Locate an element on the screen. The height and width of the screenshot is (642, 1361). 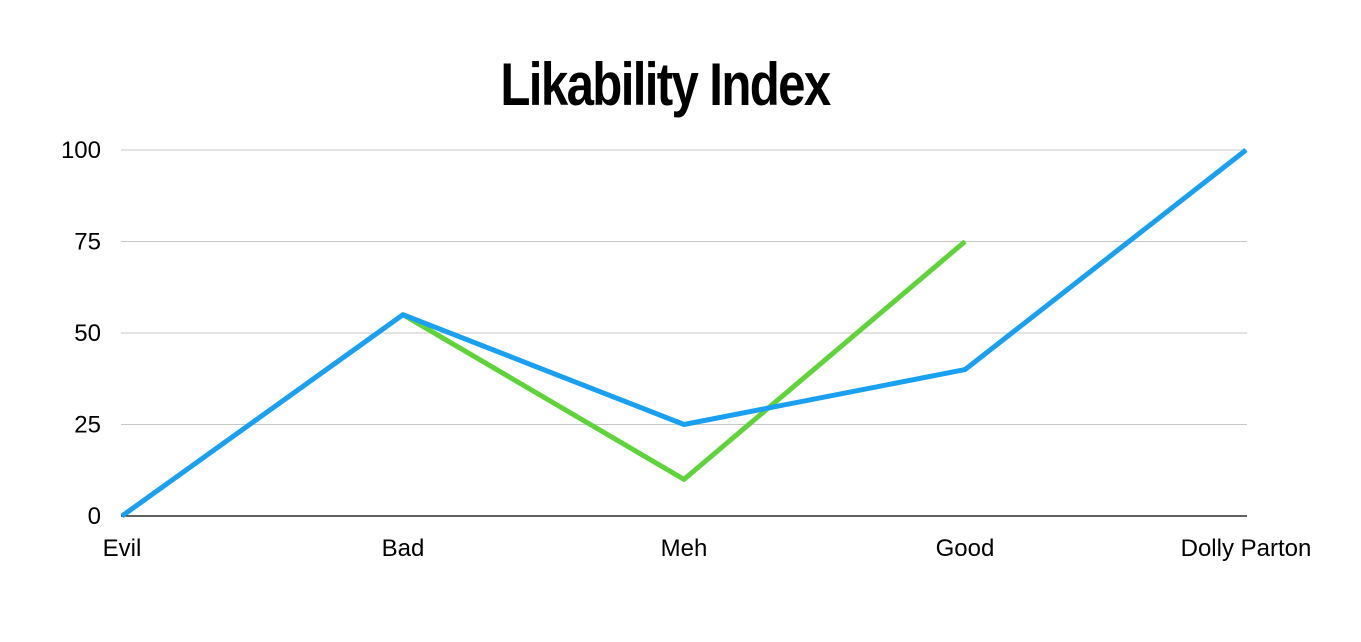
y-tick-label: 100 is located at coordinates (81, 150).